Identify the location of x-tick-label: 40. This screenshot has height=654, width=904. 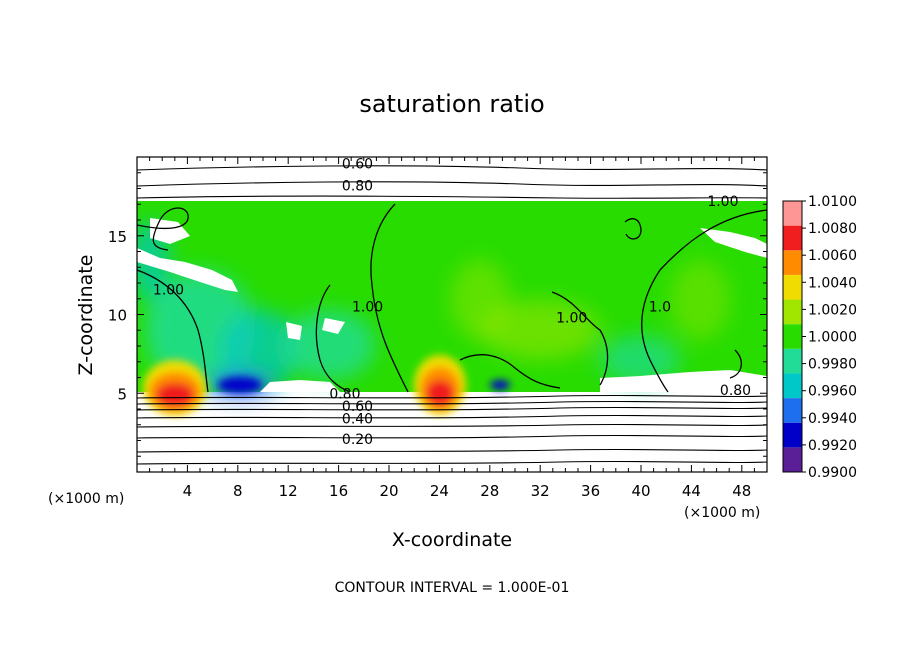
(640, 491).